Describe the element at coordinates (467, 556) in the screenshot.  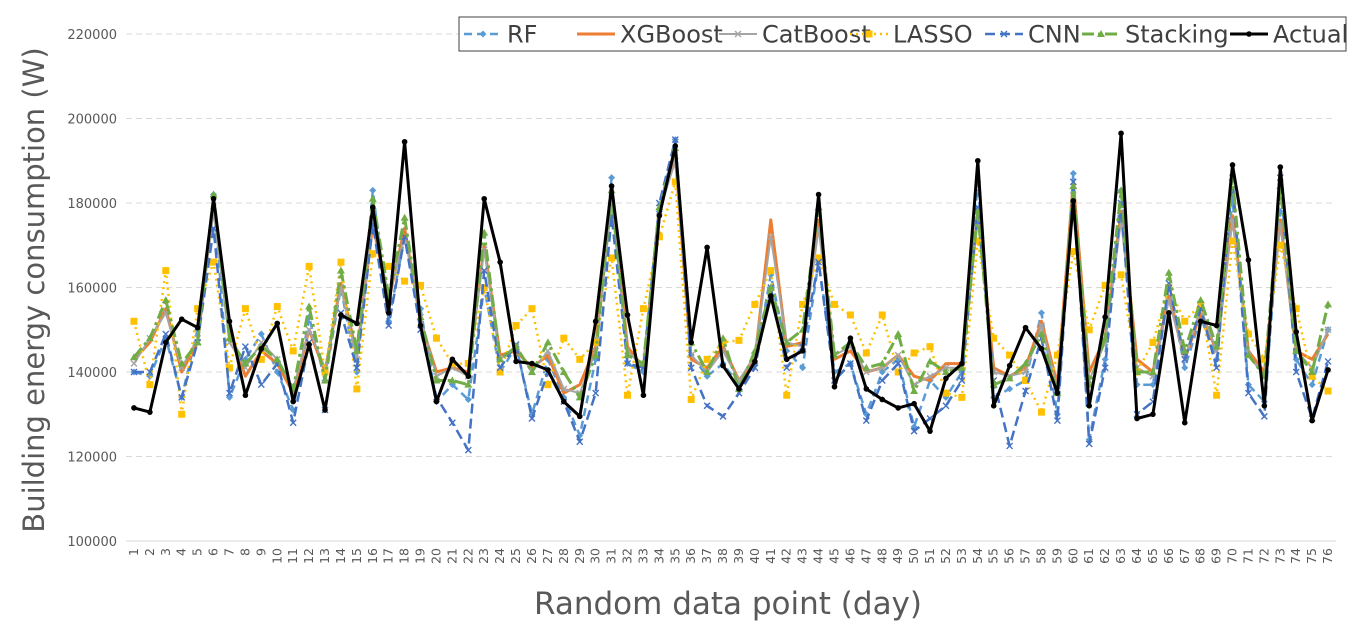
I see `x-tick-label: 22` at that location.